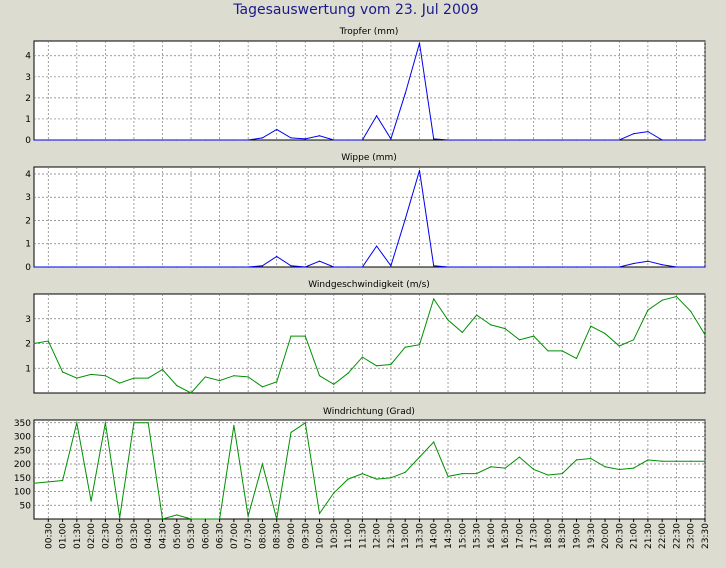  Describe the element at coordinates (492, 536) in the screenshot. I see `x-tick-label: 16:00` at that location.